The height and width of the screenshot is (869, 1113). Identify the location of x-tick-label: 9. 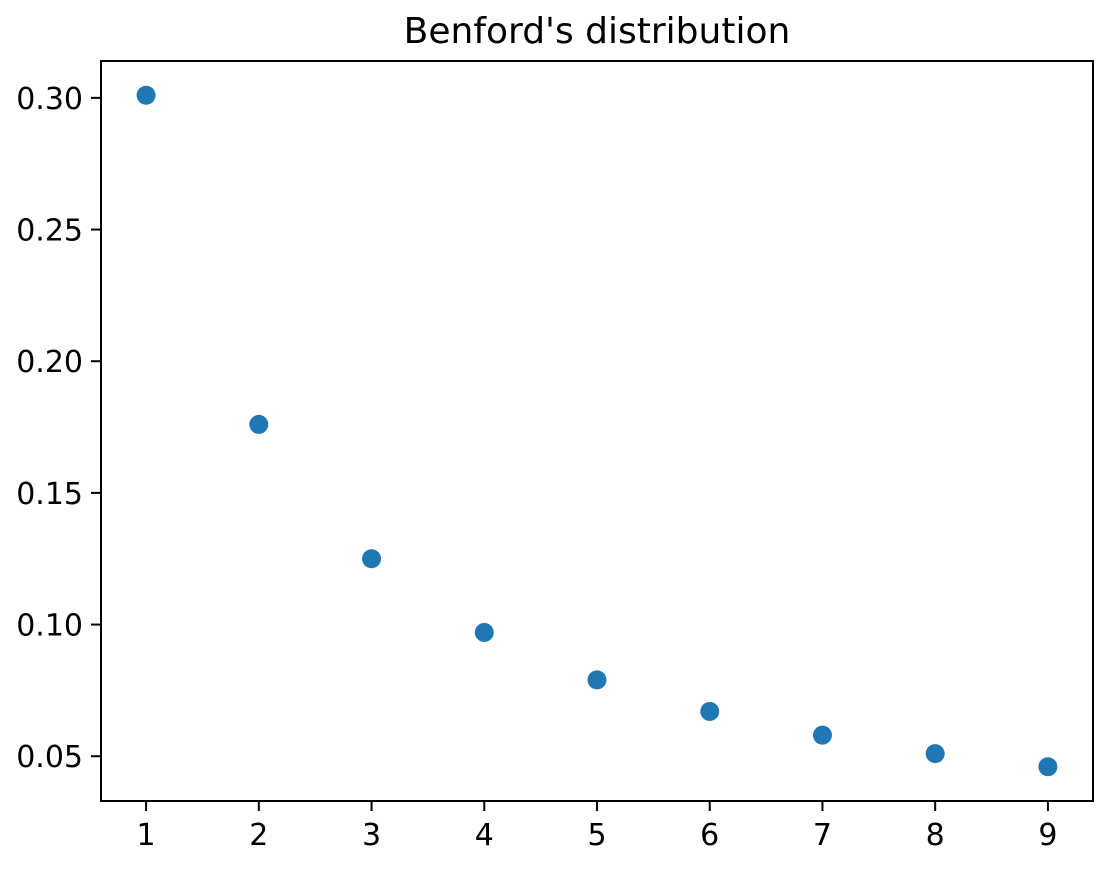
(1047, 835).